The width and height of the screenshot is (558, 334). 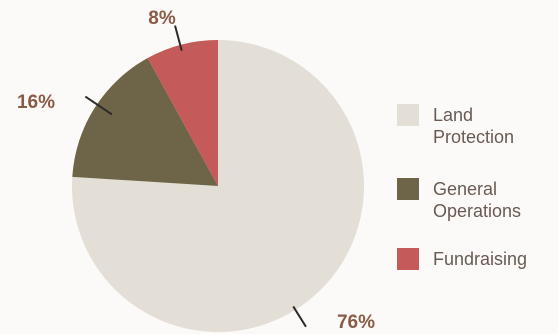 I want to click on legend-label-line: Fundraising, so click(x=480, y=259).